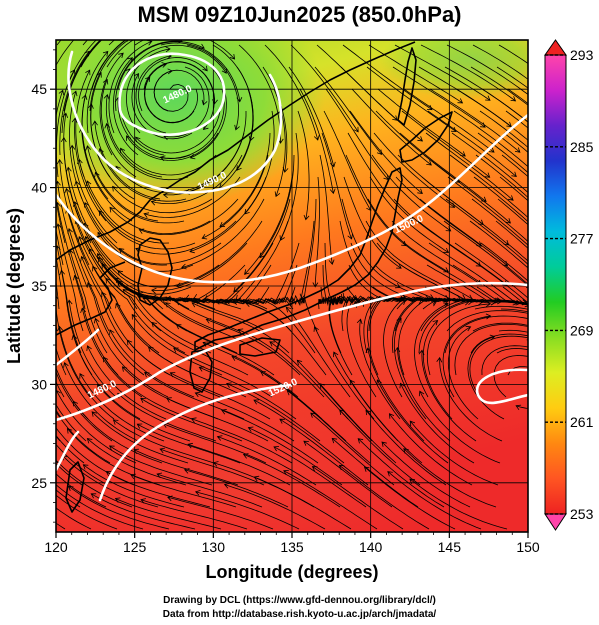  I want to click on colorbar-tick-label: 269, so click(582, 330).